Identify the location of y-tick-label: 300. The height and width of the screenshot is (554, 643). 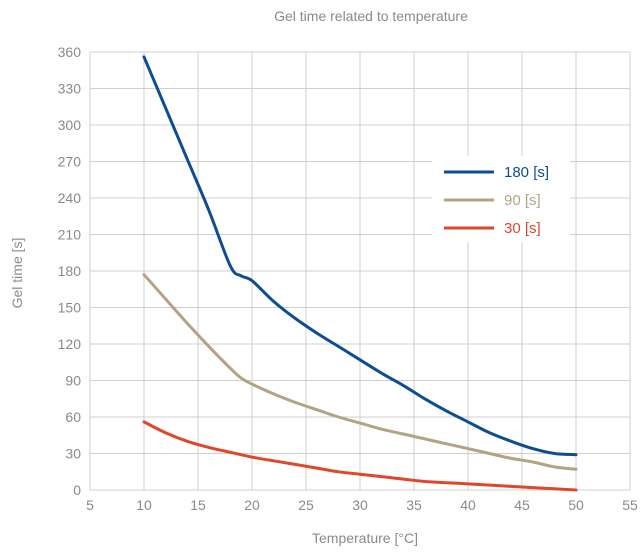
(70, 125).